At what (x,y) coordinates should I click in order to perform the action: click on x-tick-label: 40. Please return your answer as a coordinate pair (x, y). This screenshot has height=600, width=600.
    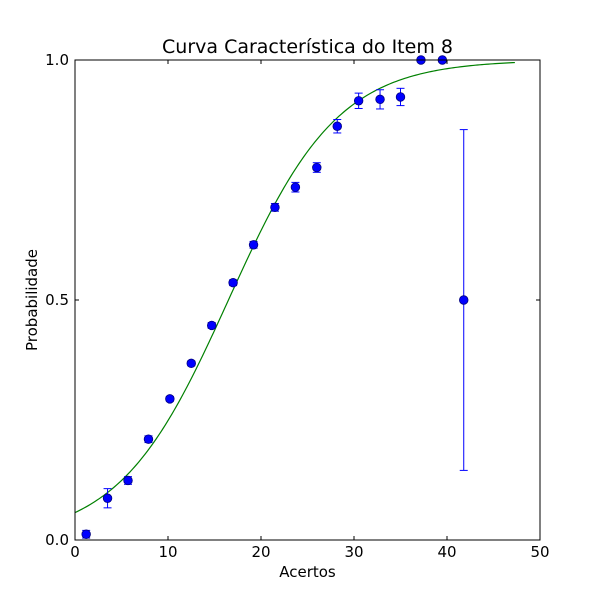
    Looking at the image, I should click on (446, 552).